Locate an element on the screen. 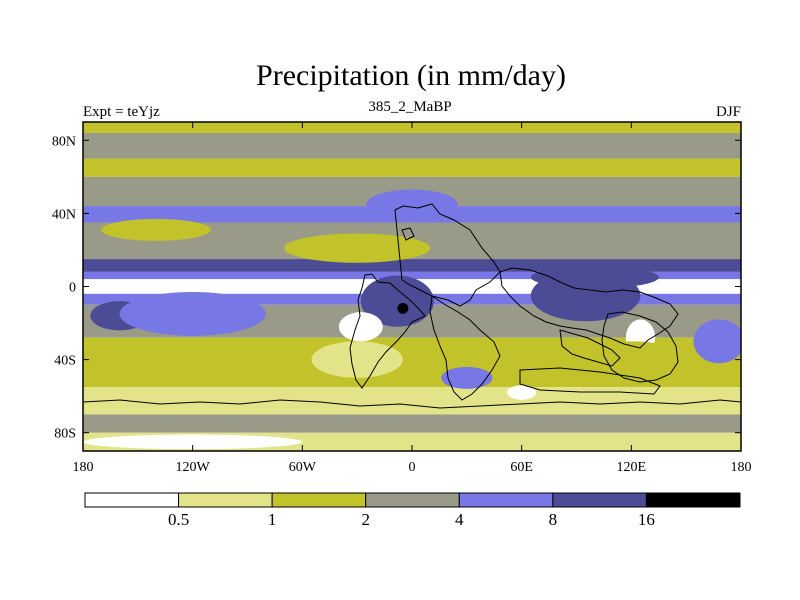  colorbar-label-0: 0.5 is located at coordinates (178, 519).